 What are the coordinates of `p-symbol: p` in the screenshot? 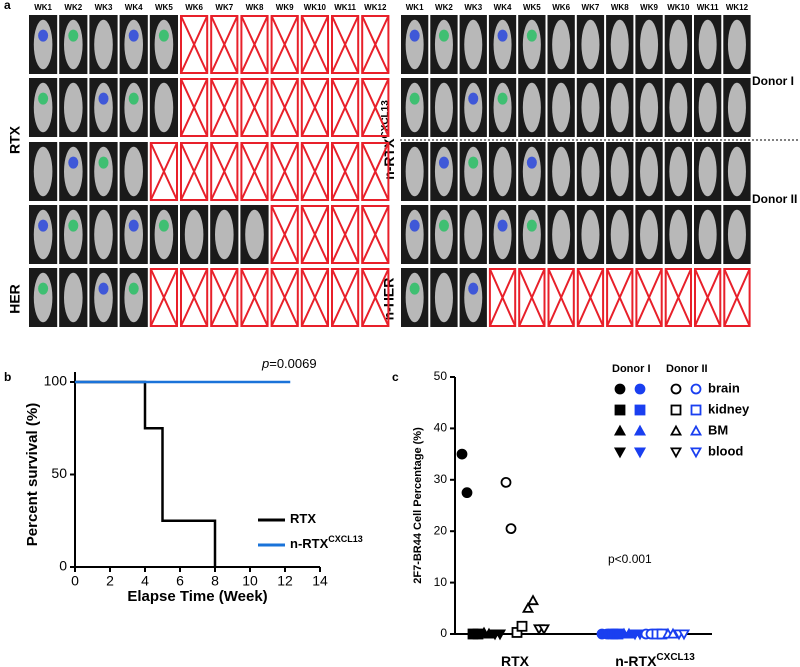 It's located at (265, 363).